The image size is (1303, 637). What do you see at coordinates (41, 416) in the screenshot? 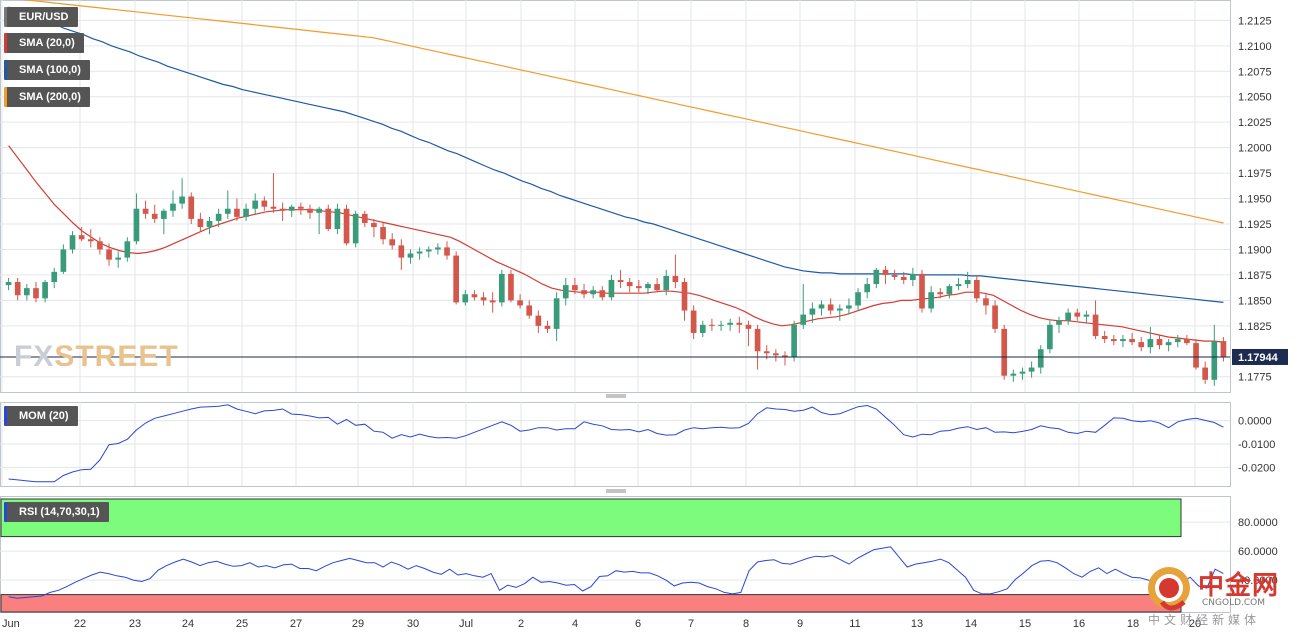
I see `mom-label: MOM (20)` at bounding box center [41, 416].